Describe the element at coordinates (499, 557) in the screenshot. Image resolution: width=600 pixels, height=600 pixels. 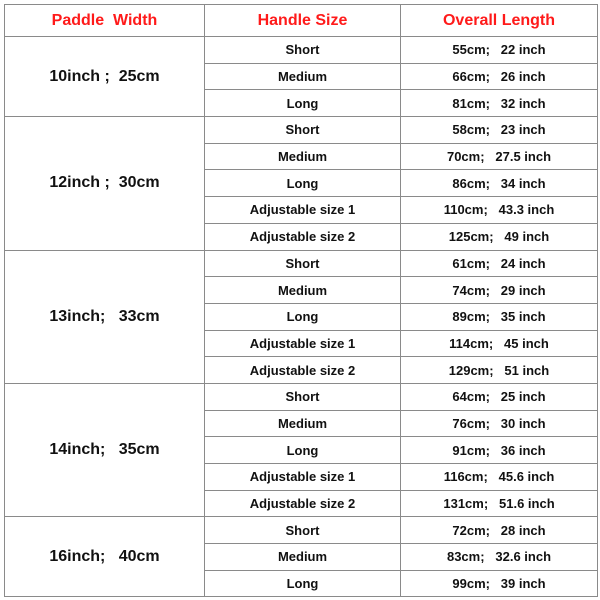
I see `overall-length-cell: 83cm; 32.6 inch` at that location.